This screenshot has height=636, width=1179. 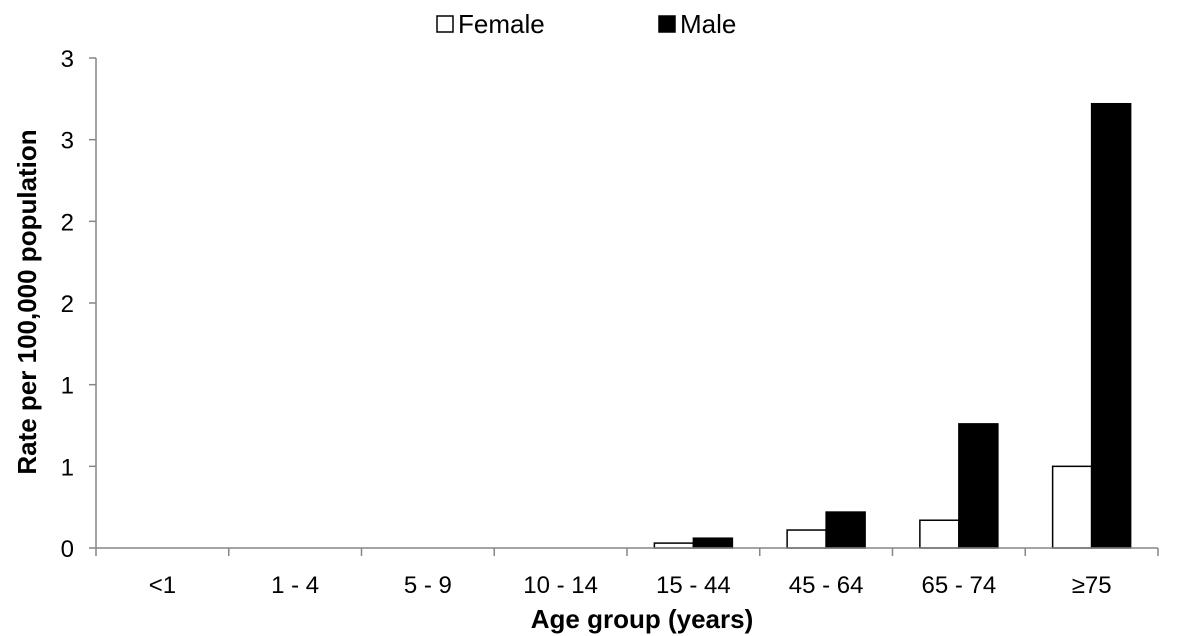 What do you see at coordinates (295, 585) in the screenshot?
I see `x-tick-label: 1 - 4` at bounding box center [295, 585].